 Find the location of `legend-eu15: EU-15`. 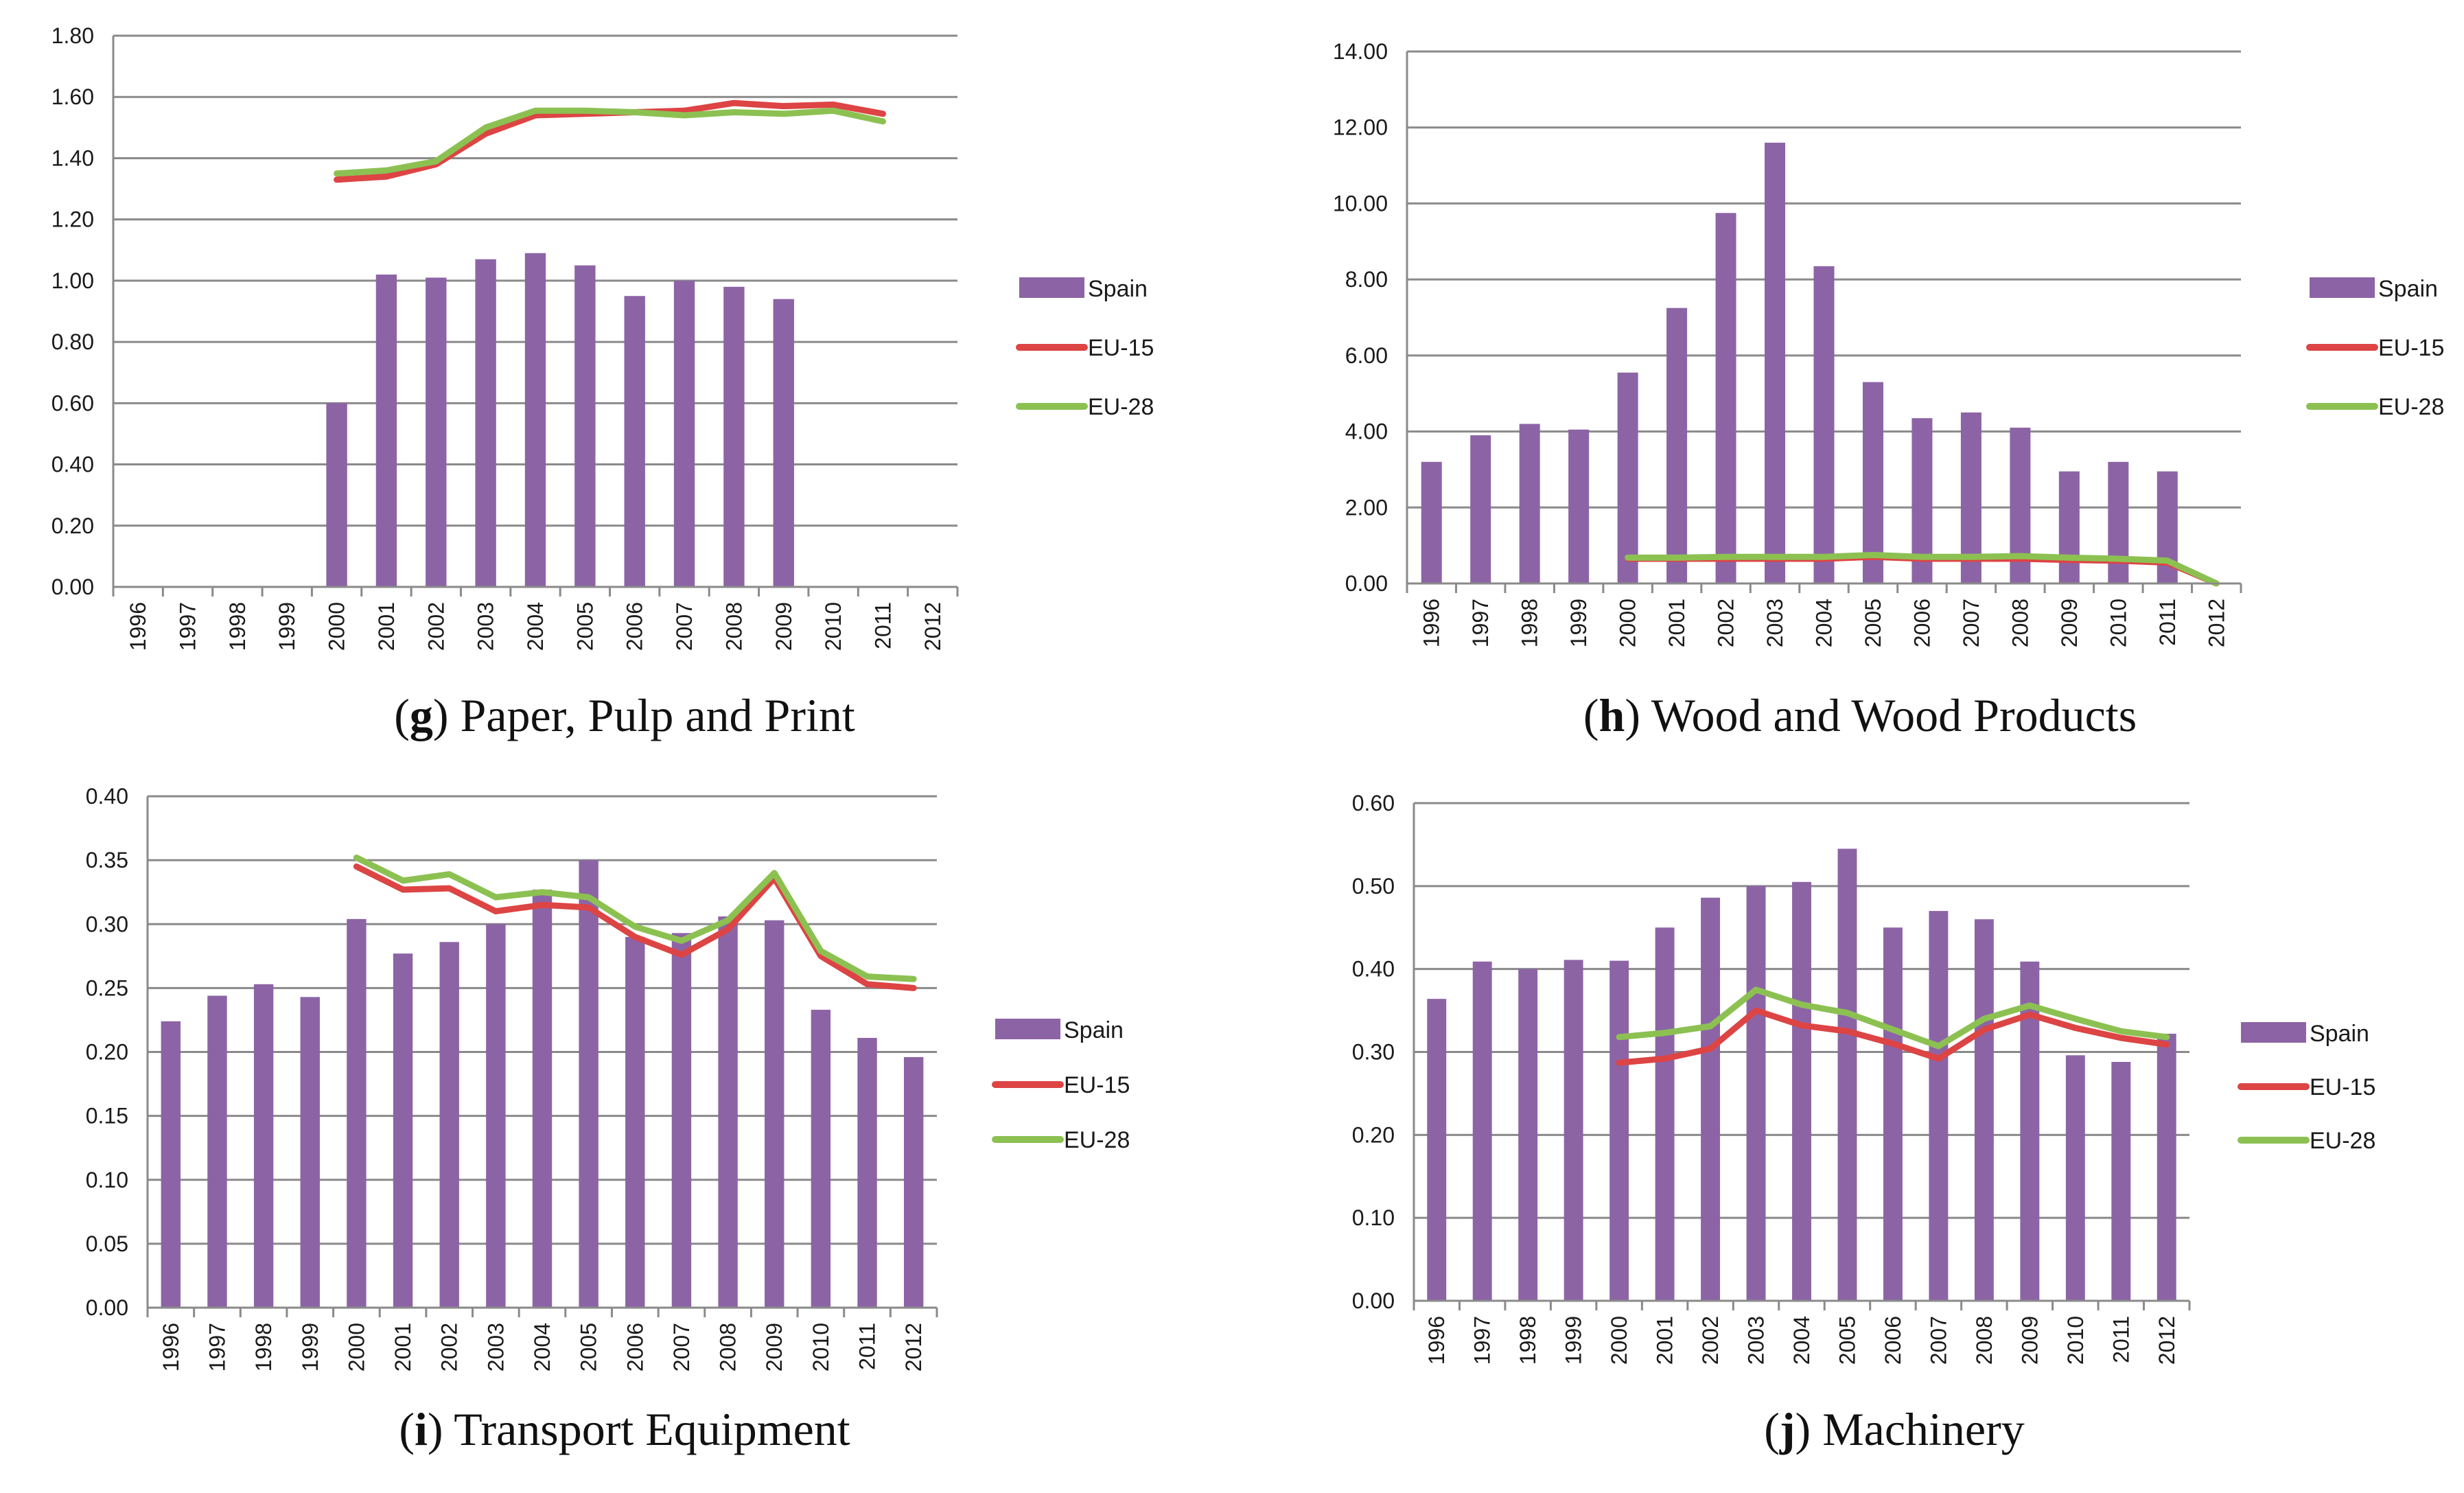

legend-eu15: EU-15 is located at coordinates (2375, 348).